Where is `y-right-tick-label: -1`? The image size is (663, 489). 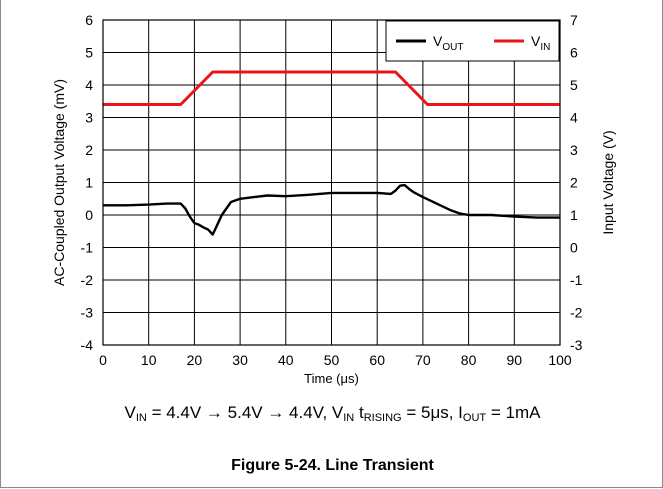 y-right-tick-label: -1 is located at coordinates (576, 280).